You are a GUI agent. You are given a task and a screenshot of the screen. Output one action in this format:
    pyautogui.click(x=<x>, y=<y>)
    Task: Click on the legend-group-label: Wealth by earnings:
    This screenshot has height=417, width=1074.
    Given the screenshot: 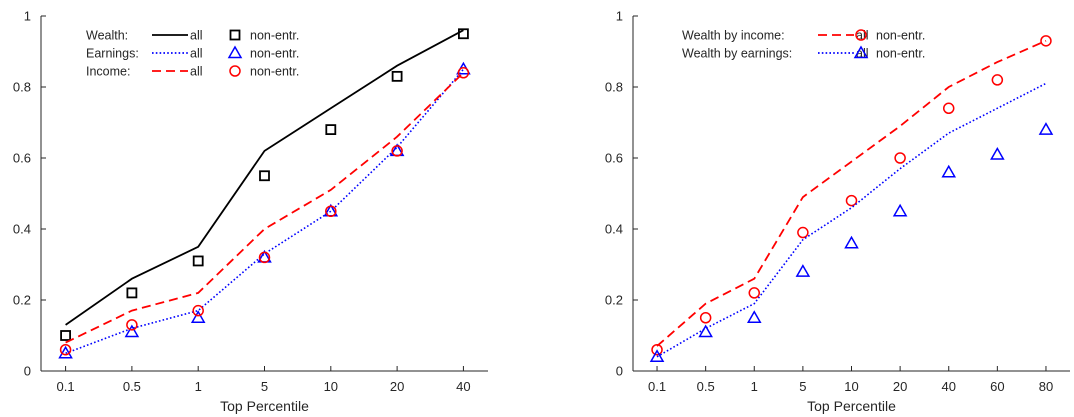 What is the action you would take?
    pyautogui.click(x=737, y=54)
    